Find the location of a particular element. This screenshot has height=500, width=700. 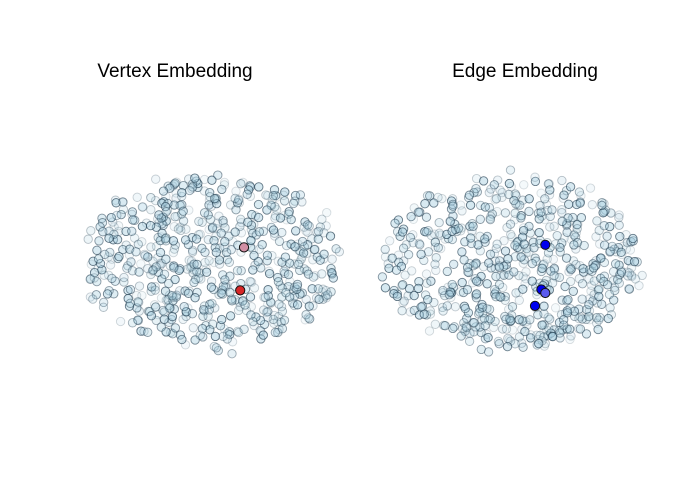

vertex-embedding-scatter is located at coordinates (214, 264).